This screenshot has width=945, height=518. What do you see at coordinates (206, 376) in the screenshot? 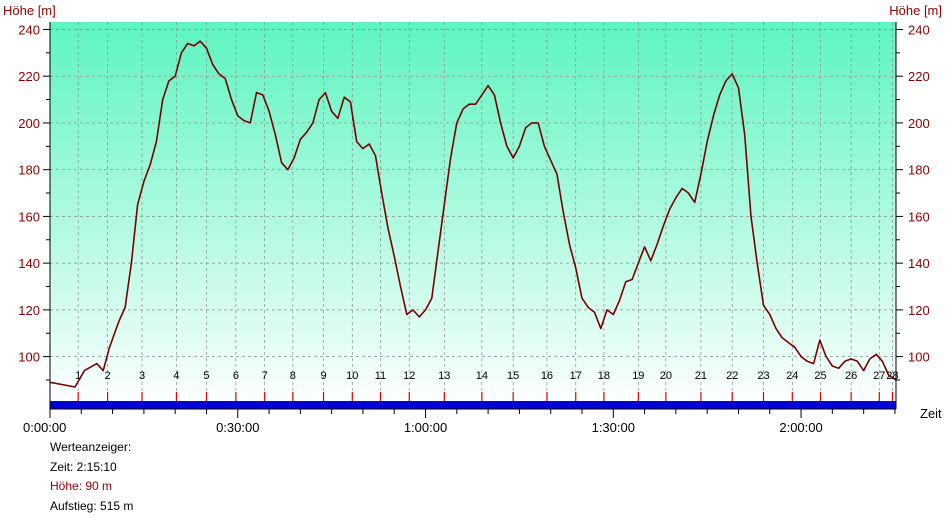
I see `marker-label-5: 5` at bounding box center [206, 376].